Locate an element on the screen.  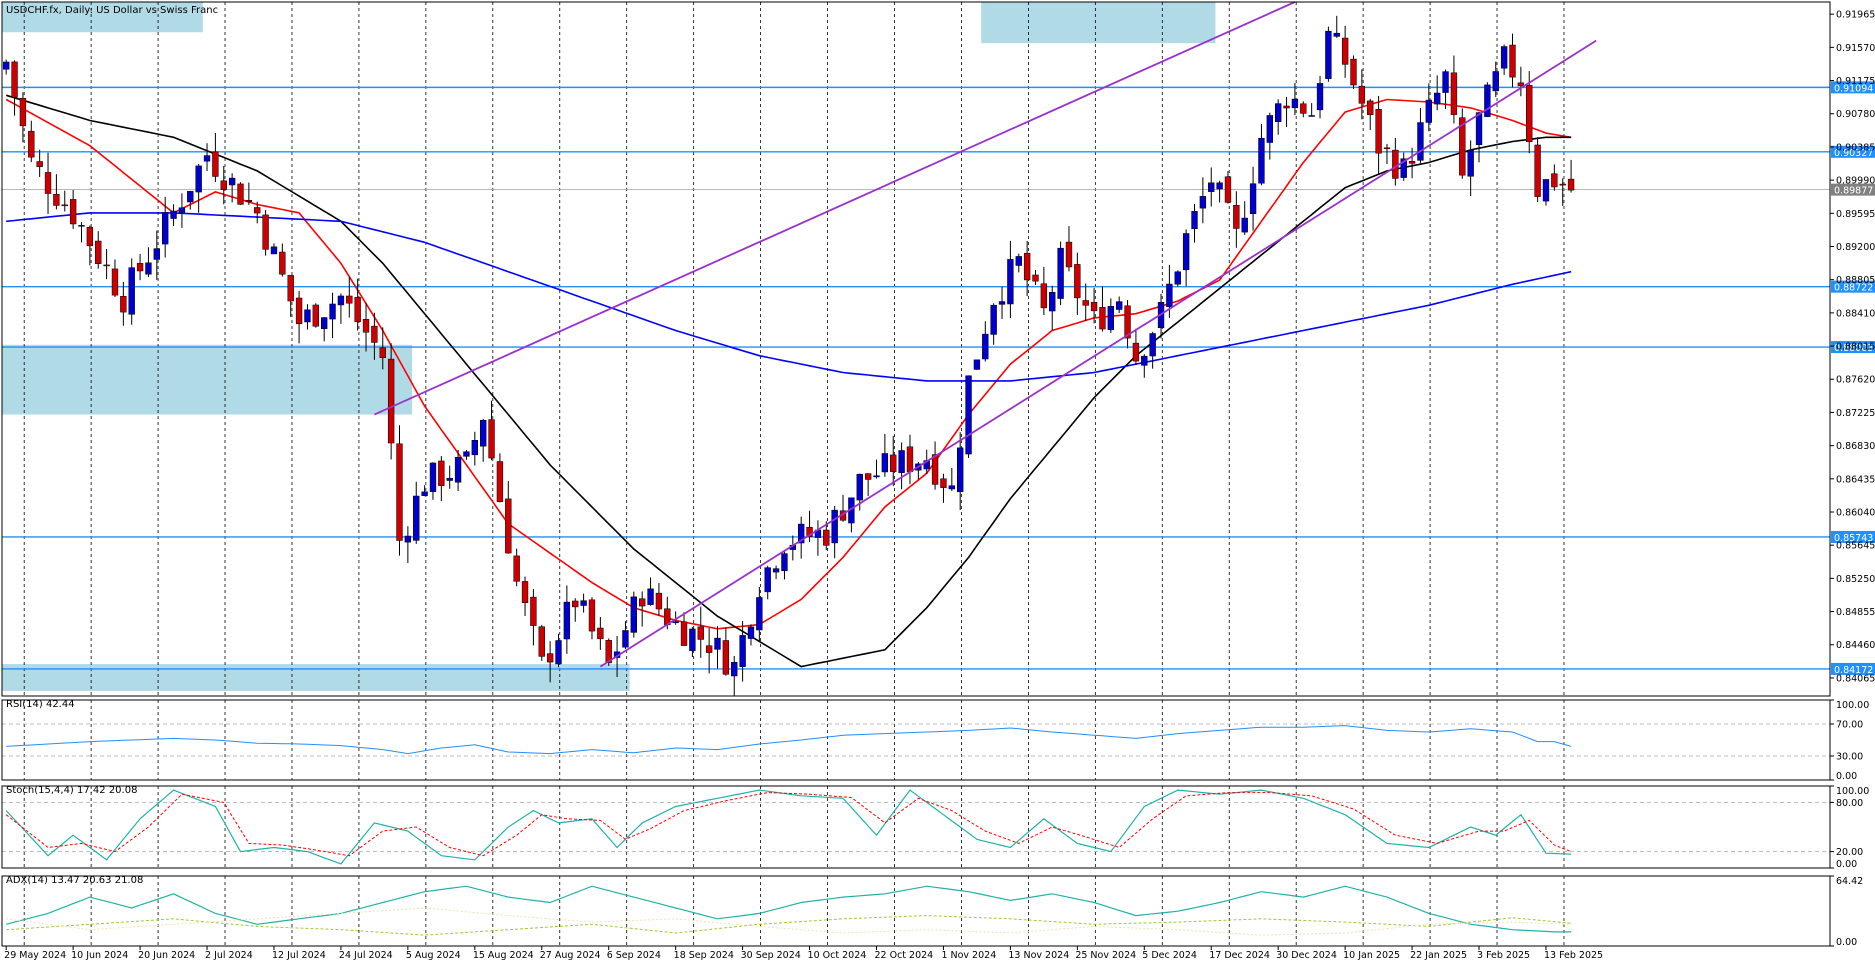
date-label: 17 Dec 2024 is located at coordinates (1239, 955).